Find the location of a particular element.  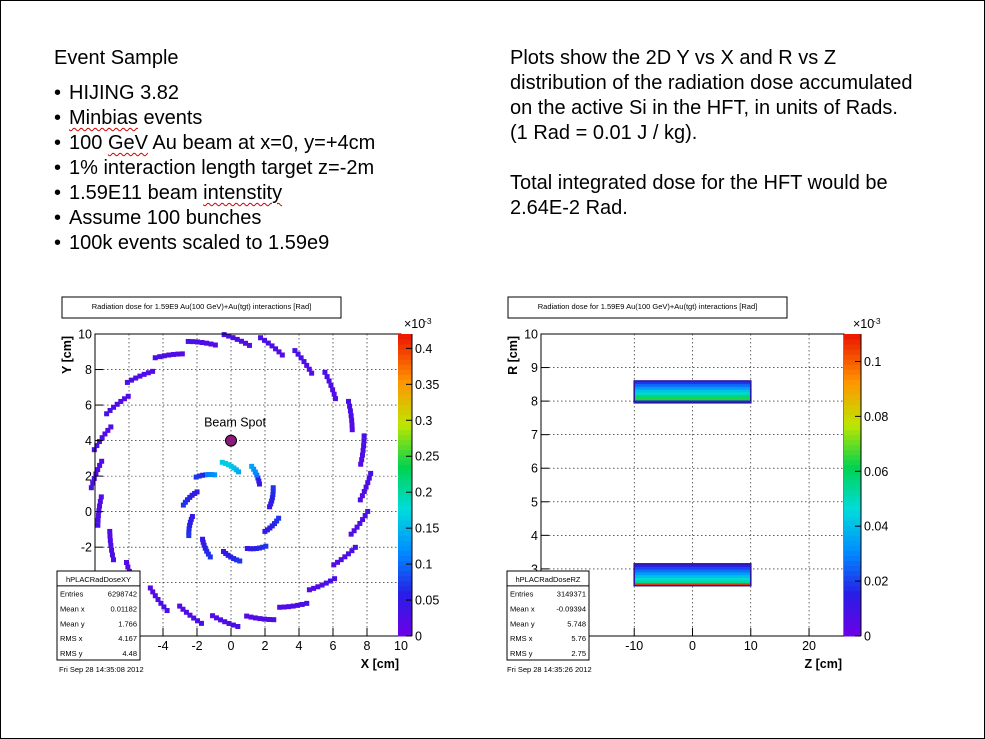

colorbar-tick-label: 0.08 is located at coordinates (876, 417).